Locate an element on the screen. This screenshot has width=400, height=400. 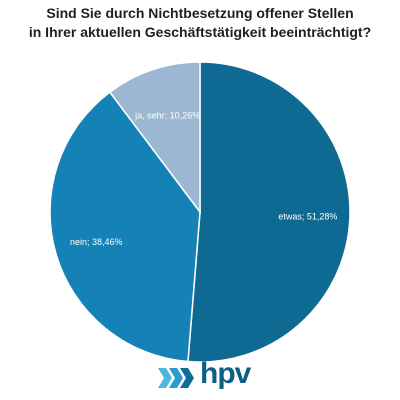
pie-slice-label-1: nein; 38,46% is located at coordinates (96, 242).